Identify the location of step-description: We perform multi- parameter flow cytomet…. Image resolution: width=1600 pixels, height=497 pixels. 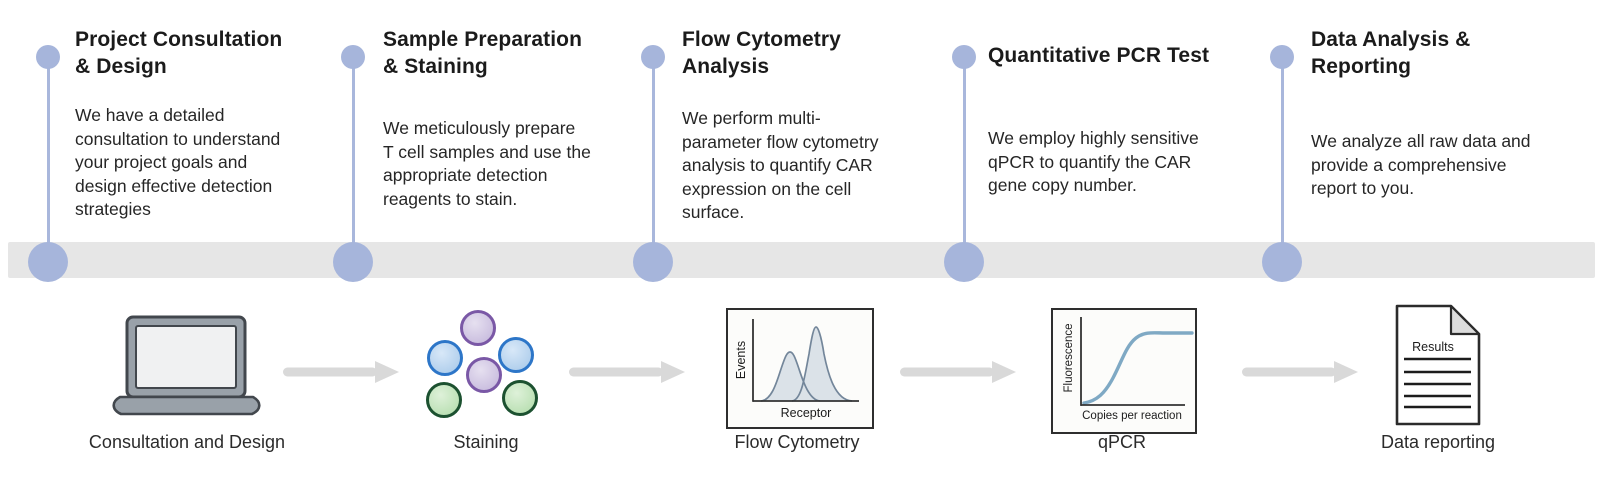
(780, 165).